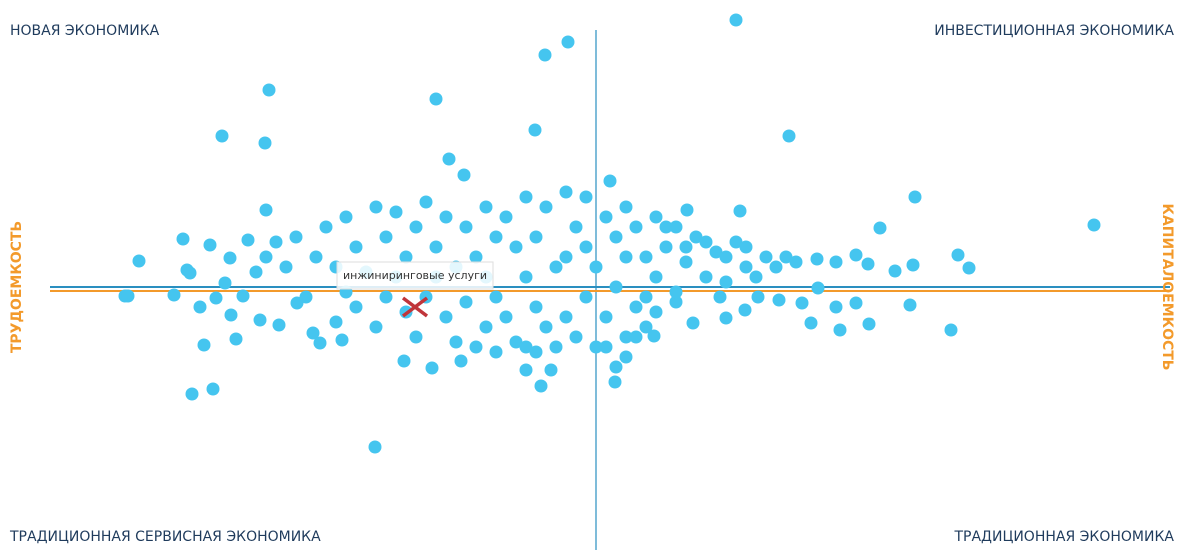 The image size is (1184, 554). Describe the element at coordinates (415, 275) in the screenshot. I see `tooltip-box` at that location.